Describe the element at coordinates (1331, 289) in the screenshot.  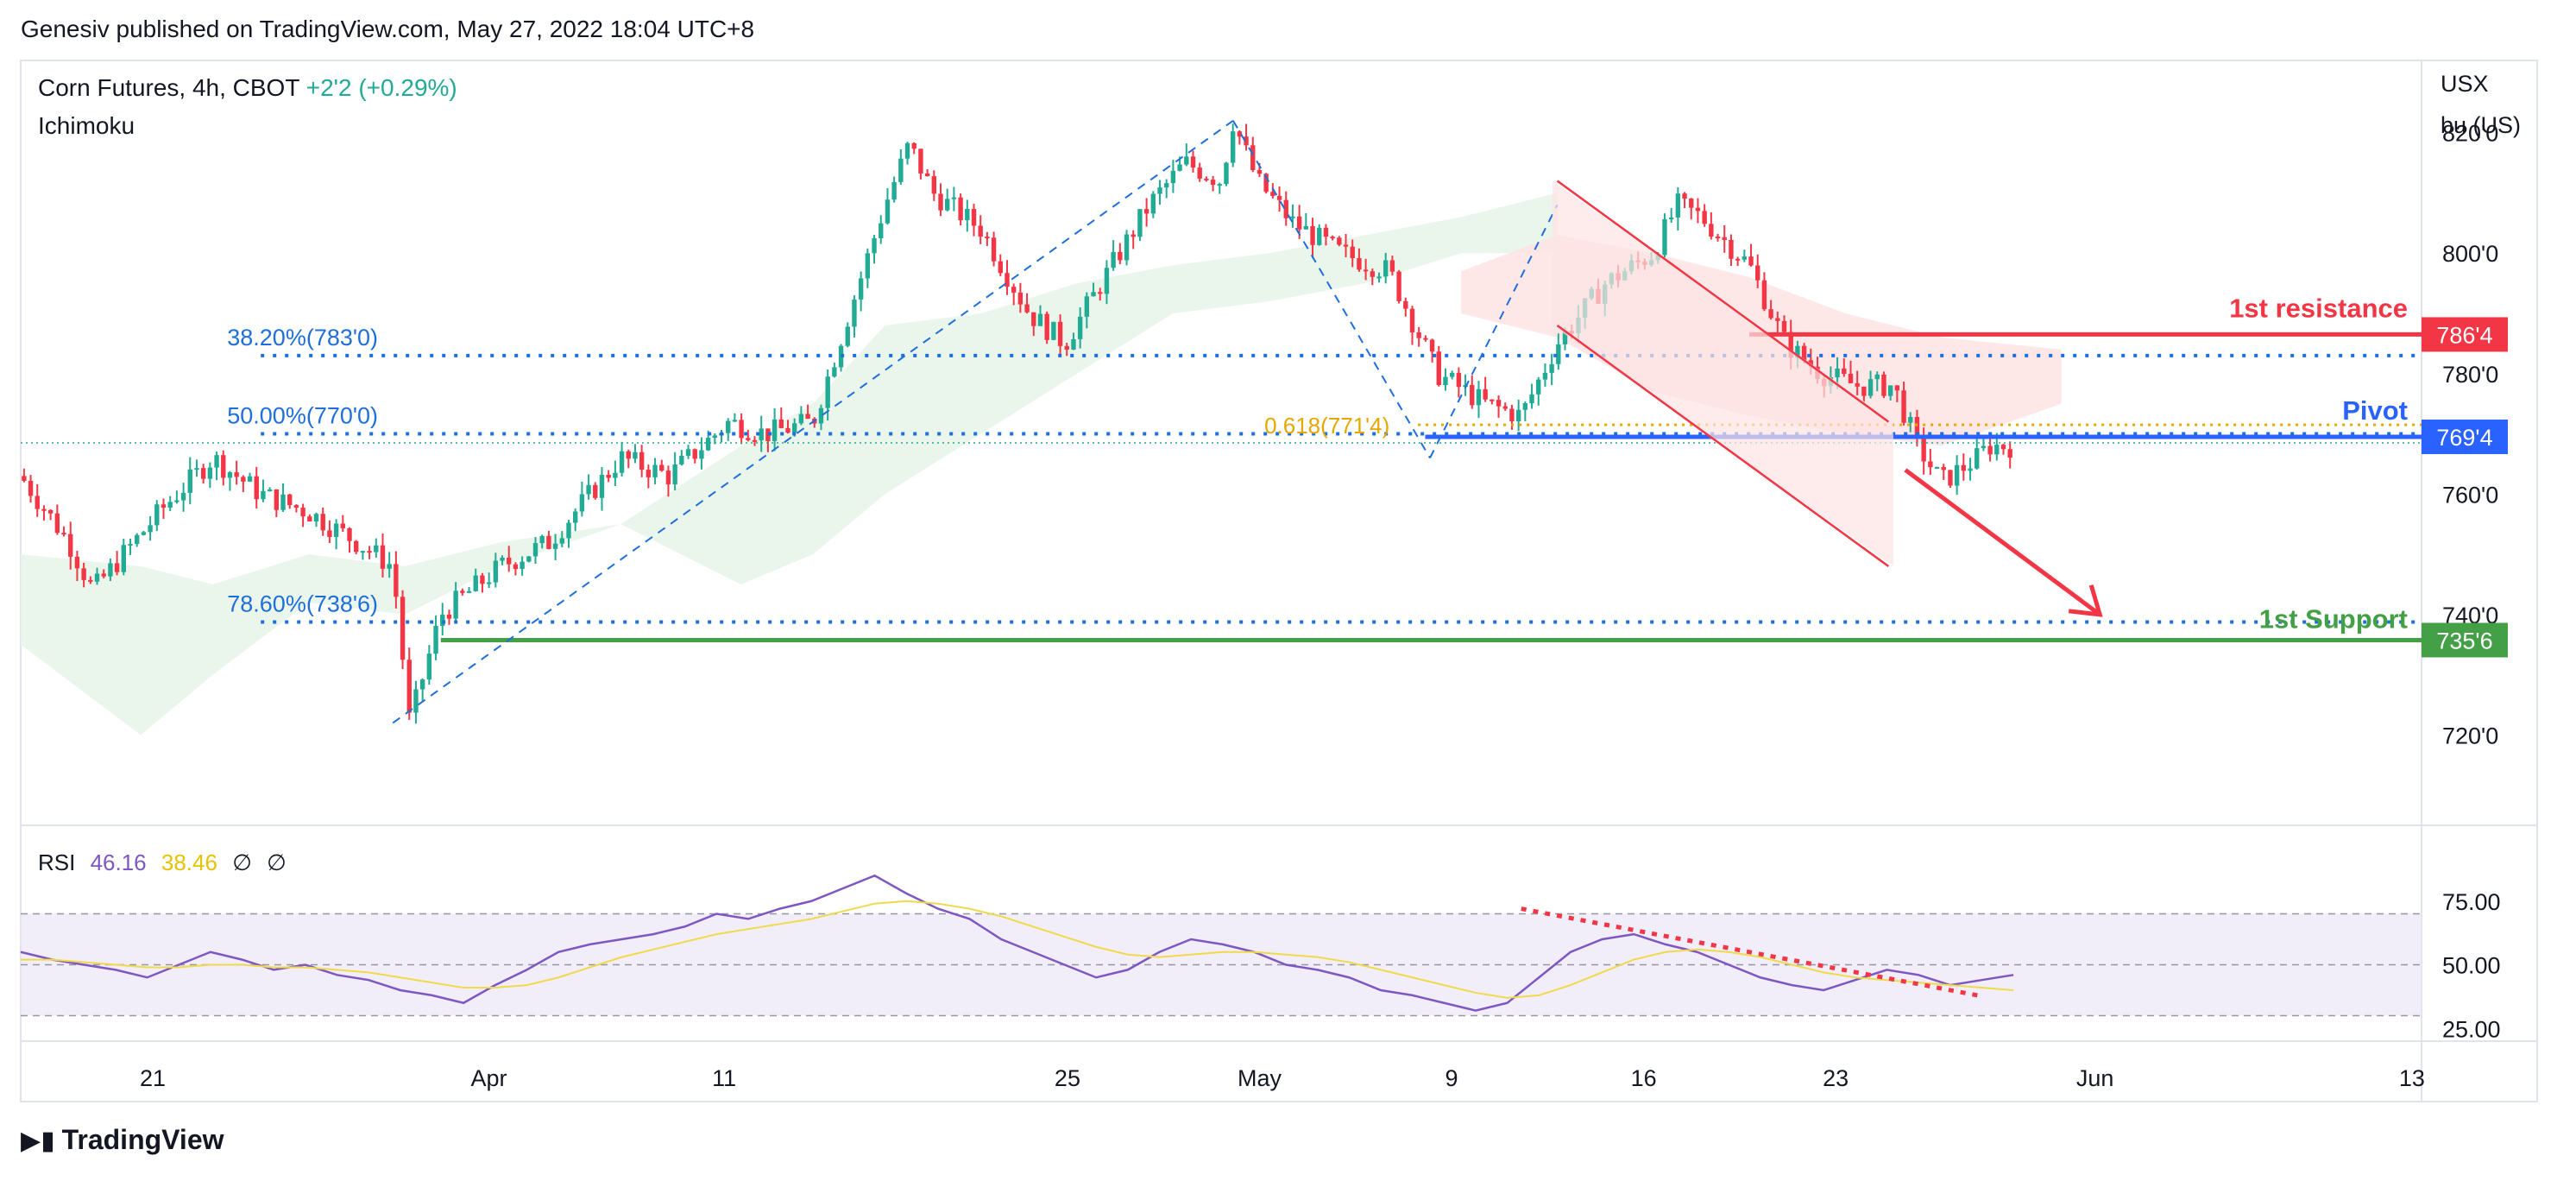
I see `fib-swing-line` at that location.